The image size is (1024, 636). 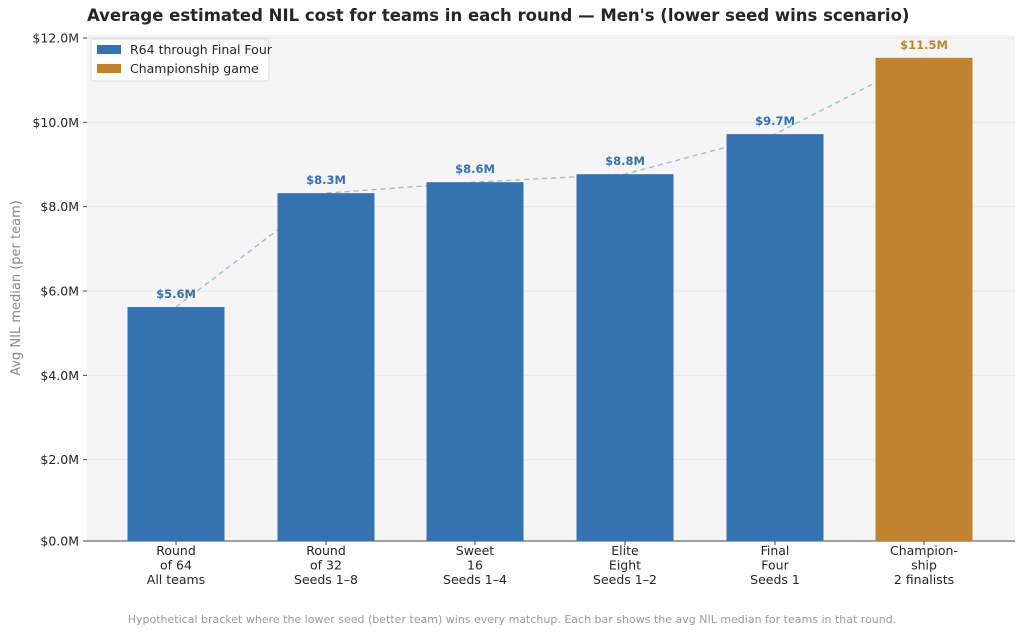 What do you see at coordinates (475, 579) in the screenshot?
I see `x-category-label: Seeds 1–4` at bounding box center [475, 579].